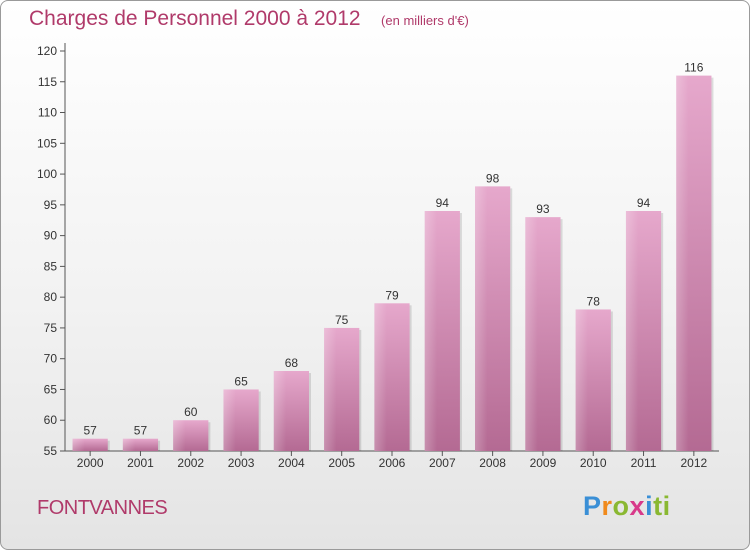 The width and height of the screenshot is (750, 550). What do you see at coordinates (190, 463) in the screenshot?
I see `x-tick-label: 2002` at bounding box center [190, 463].